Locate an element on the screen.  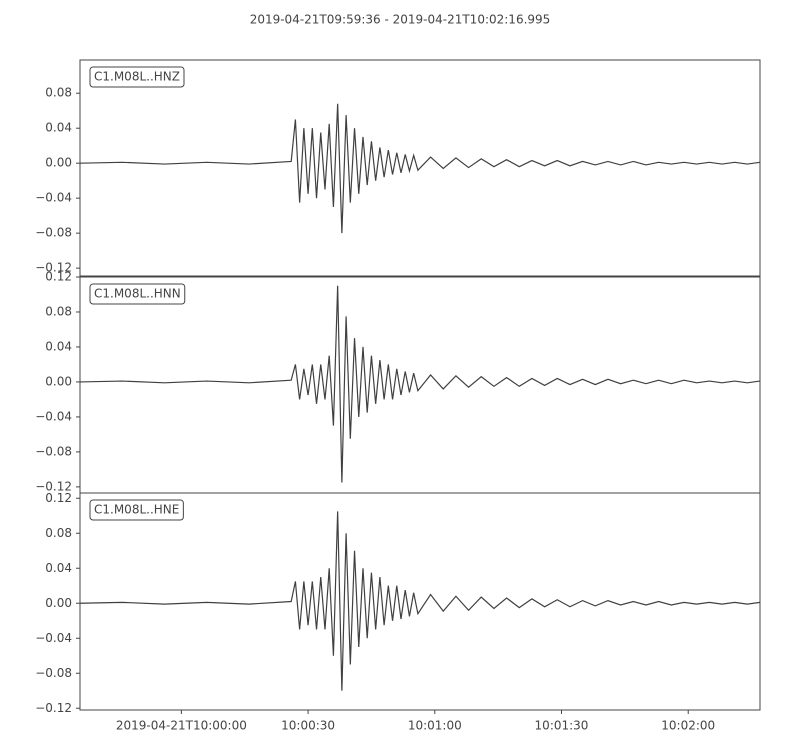
x-tick-label: 10:02:00 is located at coordinates (688, 726).